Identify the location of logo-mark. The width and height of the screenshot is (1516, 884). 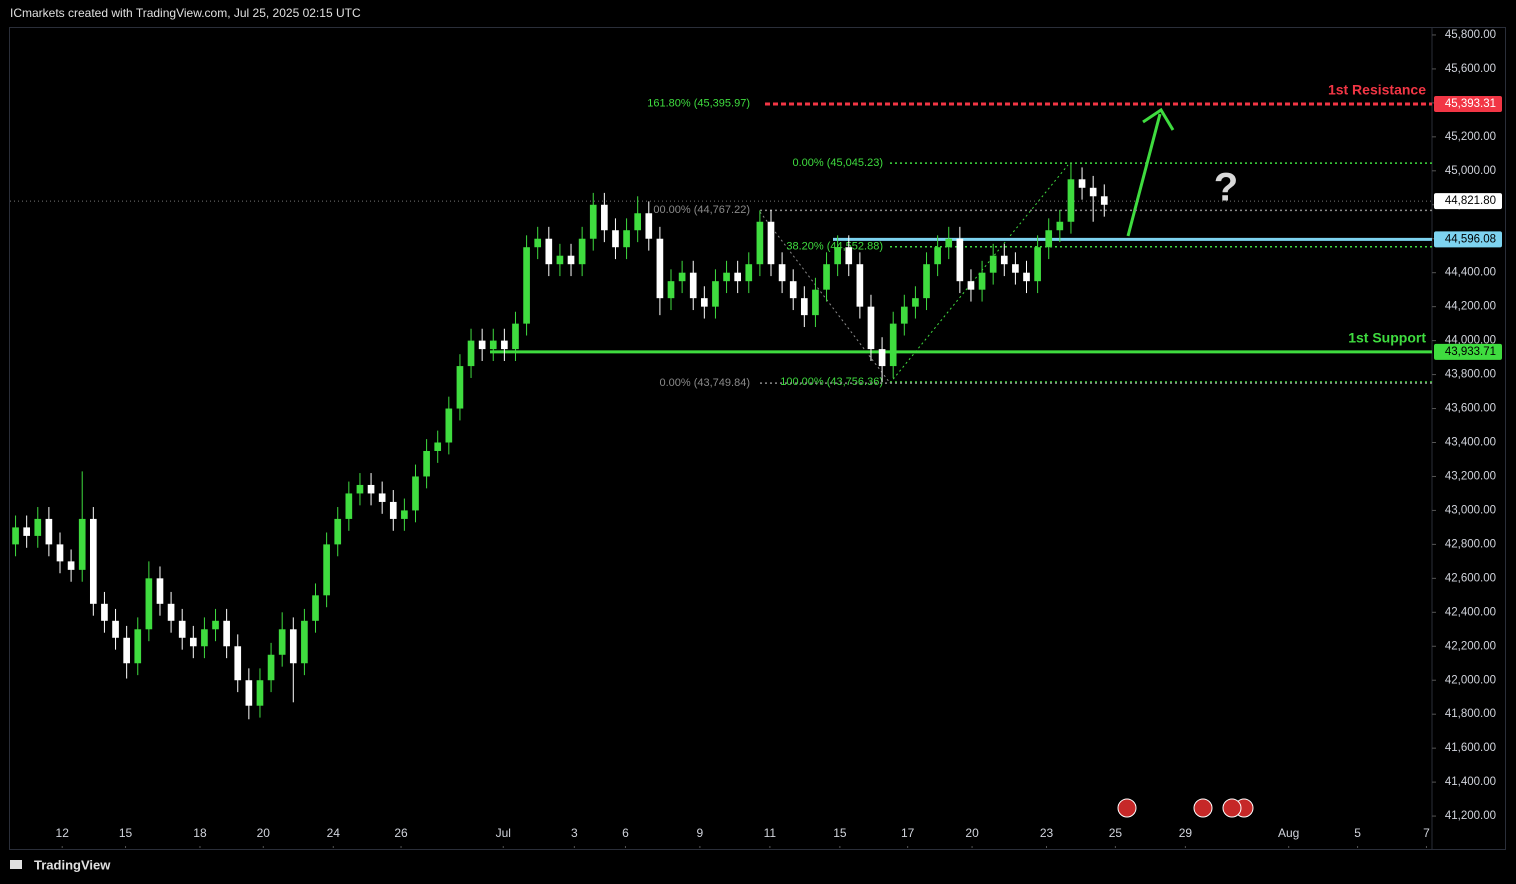
(16, 864).